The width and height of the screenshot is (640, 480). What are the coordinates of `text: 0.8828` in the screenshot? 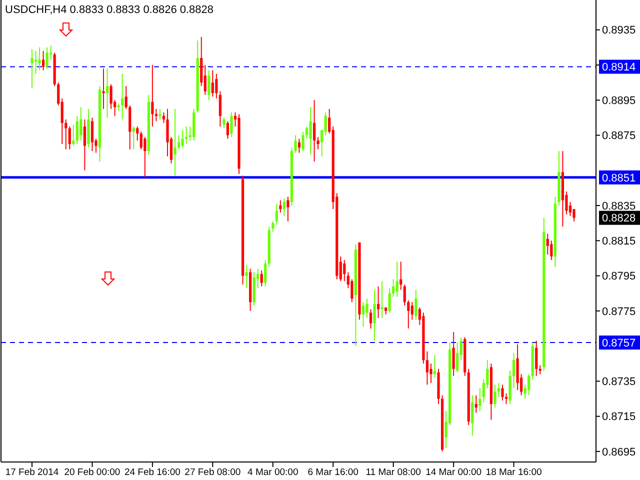 It's located at (619, 218).